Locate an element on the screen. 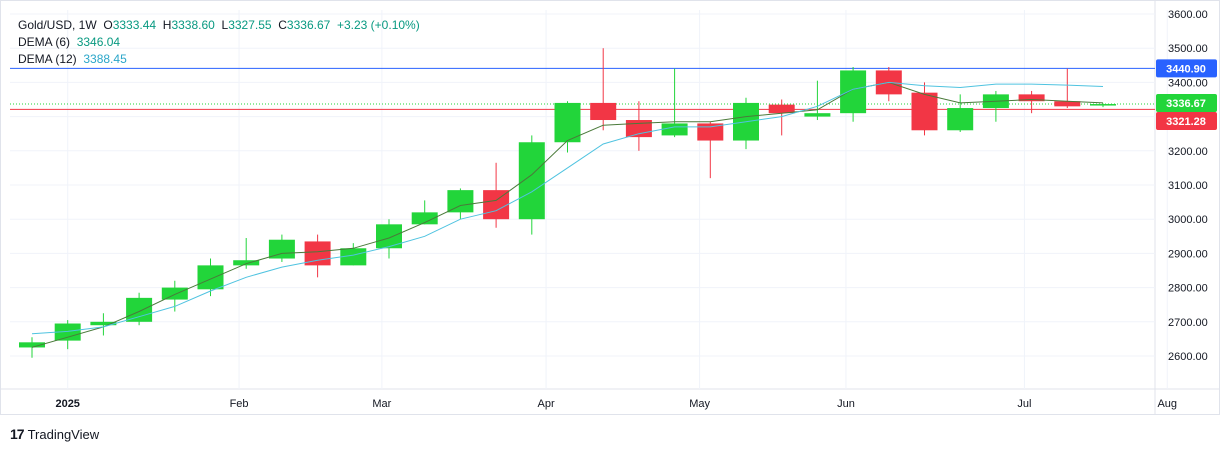  open-value: 3333.44 is located at coordinates (134, 25).